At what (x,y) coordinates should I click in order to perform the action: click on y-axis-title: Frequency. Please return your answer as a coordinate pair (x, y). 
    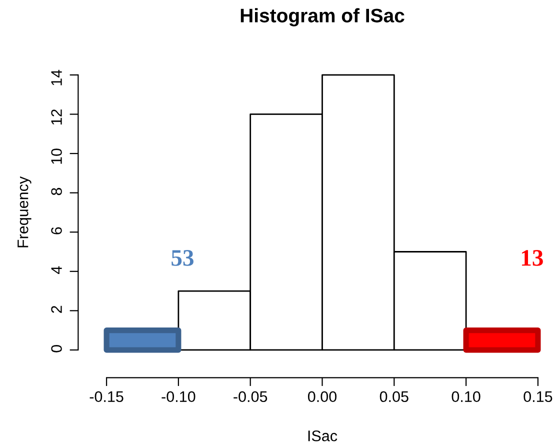
    Looking at the image, I should click on (25, 212).